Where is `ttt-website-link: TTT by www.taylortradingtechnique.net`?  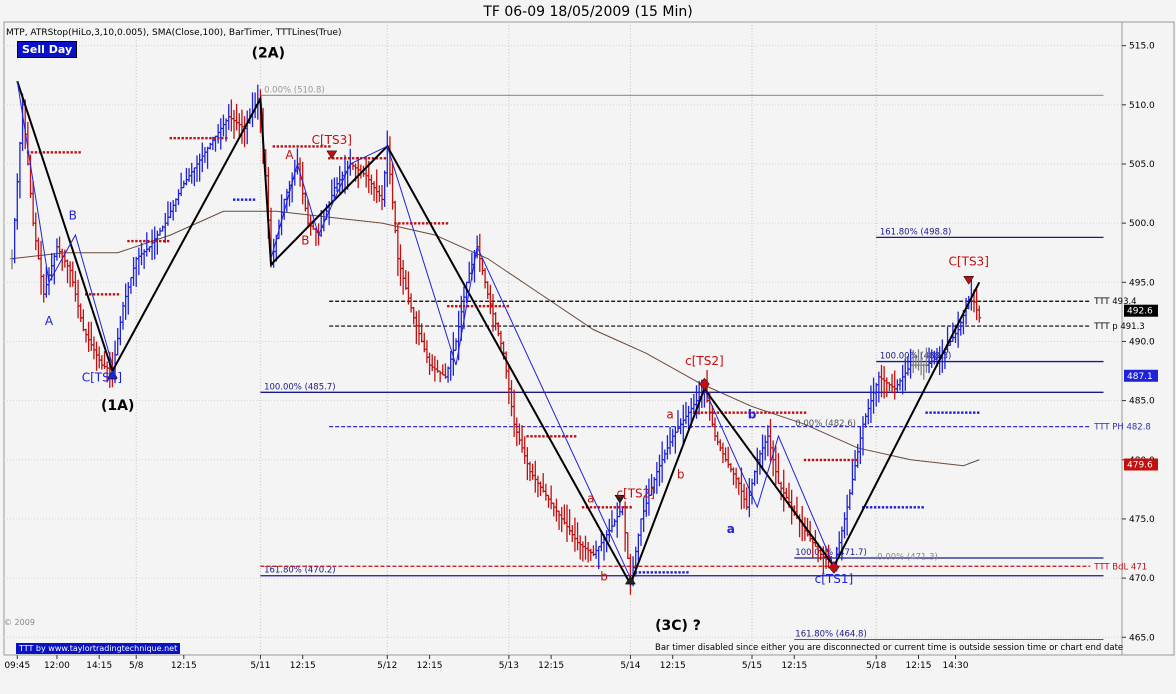 ttt-website-link: TTT by www.taylortradingtechnique.net is located at coordinates (98, 648).